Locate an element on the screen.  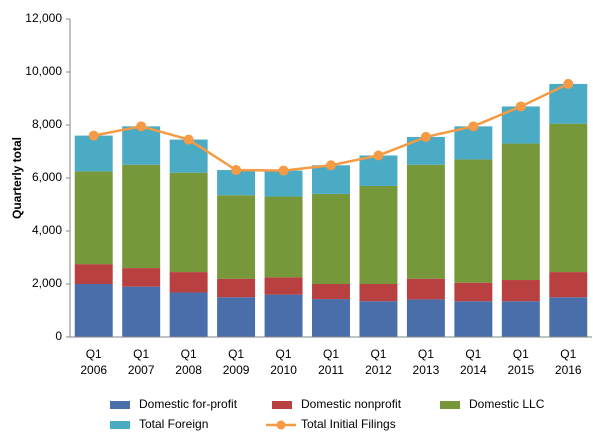
y-tick-label: 6,000 is located at coordinates (47, 177).